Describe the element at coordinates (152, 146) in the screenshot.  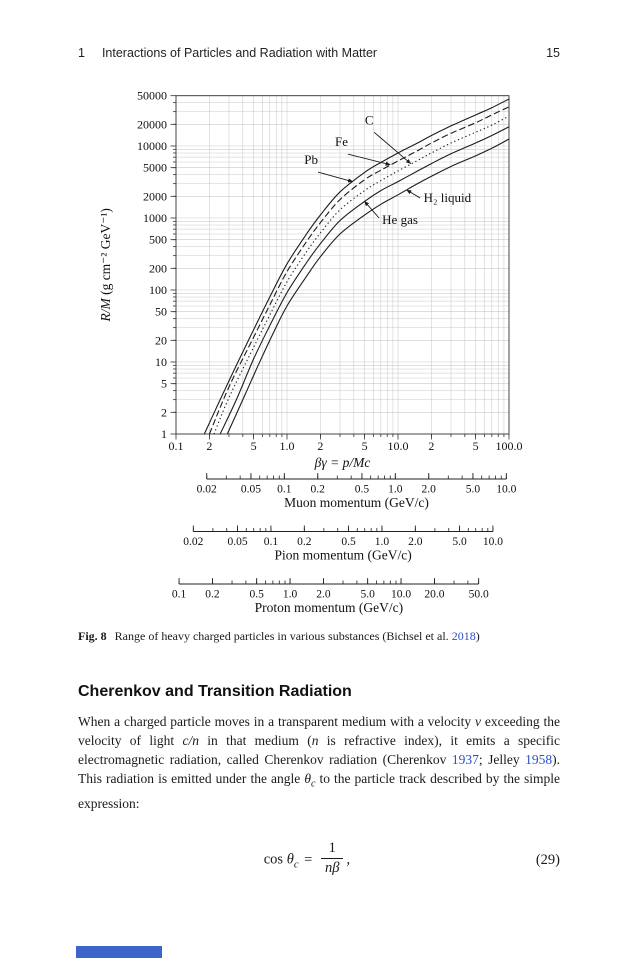
I see `y-tick-label: 10000` at that location.